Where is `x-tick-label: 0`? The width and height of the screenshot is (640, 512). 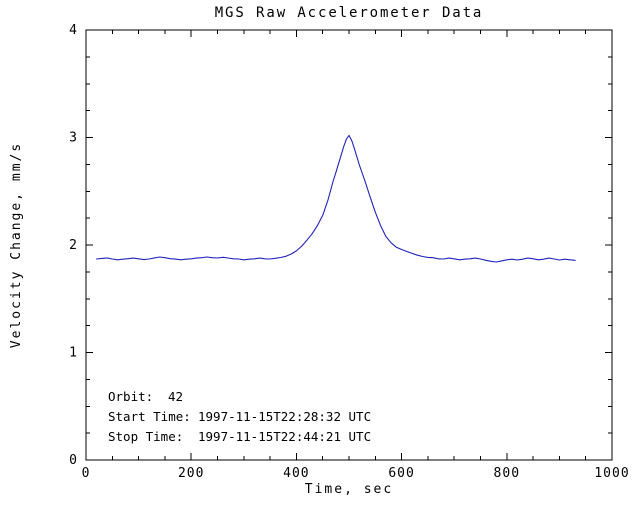 x-tick-label: 0 is located at coordinates (86, 473).